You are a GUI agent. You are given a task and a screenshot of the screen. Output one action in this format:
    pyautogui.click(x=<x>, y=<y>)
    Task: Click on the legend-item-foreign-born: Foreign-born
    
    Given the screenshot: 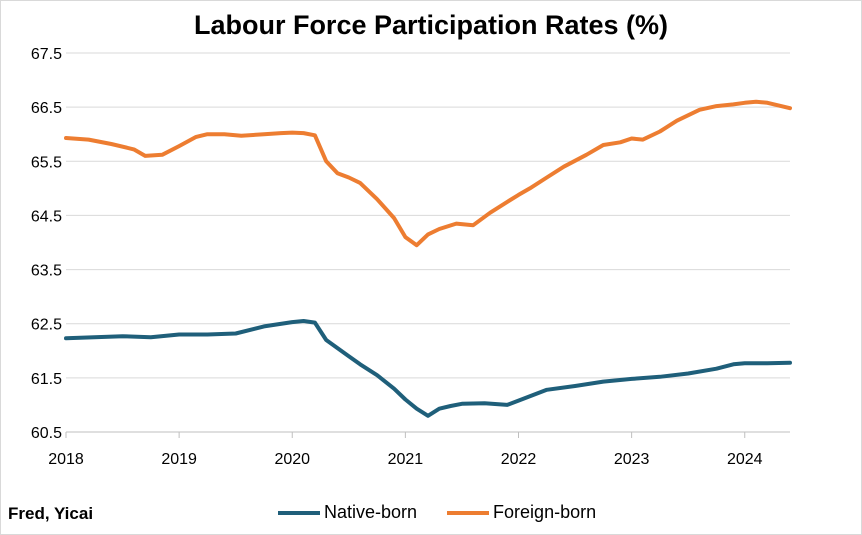 What is the action you would take?
    pyautogui.click(x=521, y=512)
    